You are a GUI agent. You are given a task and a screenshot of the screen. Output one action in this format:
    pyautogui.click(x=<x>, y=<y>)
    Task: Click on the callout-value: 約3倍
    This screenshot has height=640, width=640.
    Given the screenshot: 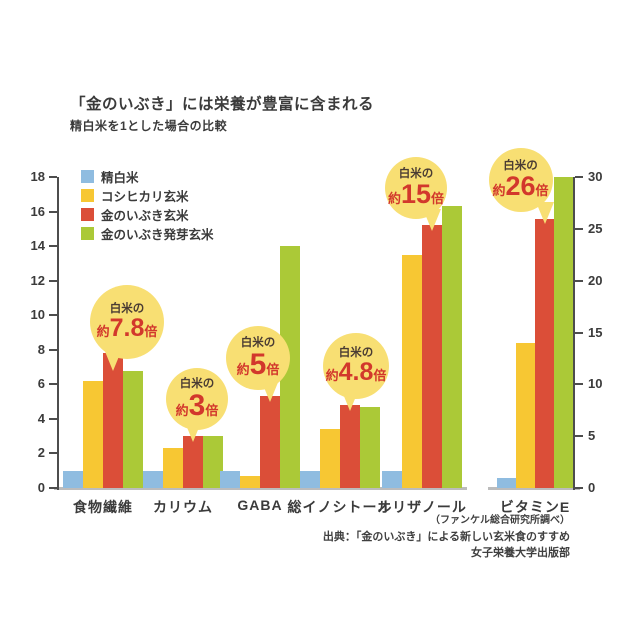 What is the action you would take?
    pyautogui.click(x=197, y=405)
    